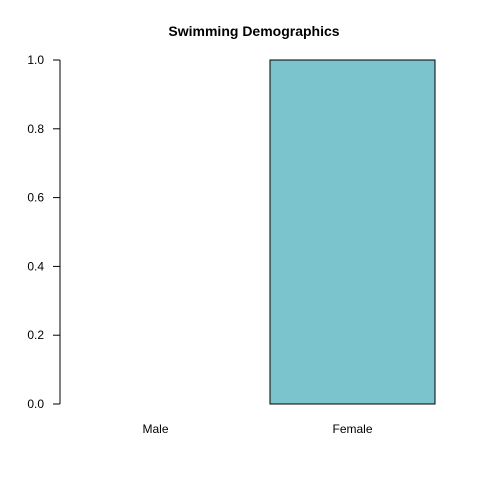 Image resolution: width=480 pixels, height=480 pixels. I want to click on x-category-label: Male, so click(155, 429).